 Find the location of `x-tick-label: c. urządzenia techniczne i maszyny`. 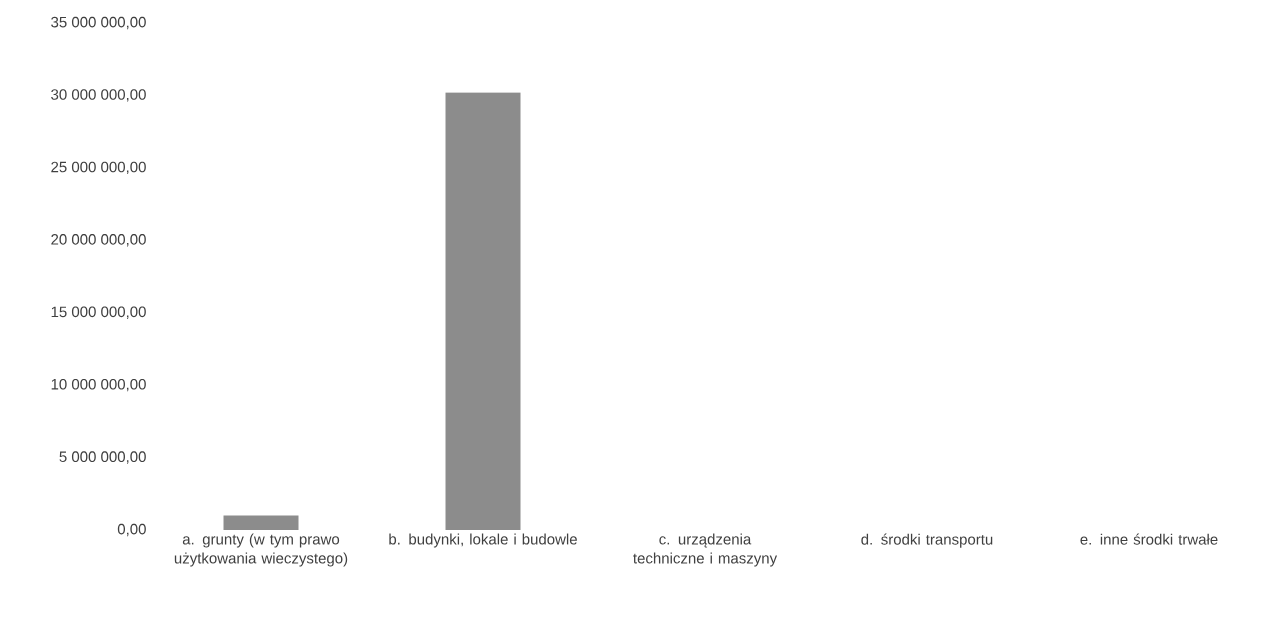

x-tick-label: c. urządzenia techniczne i maszyny is located at coordinates (705, 550).